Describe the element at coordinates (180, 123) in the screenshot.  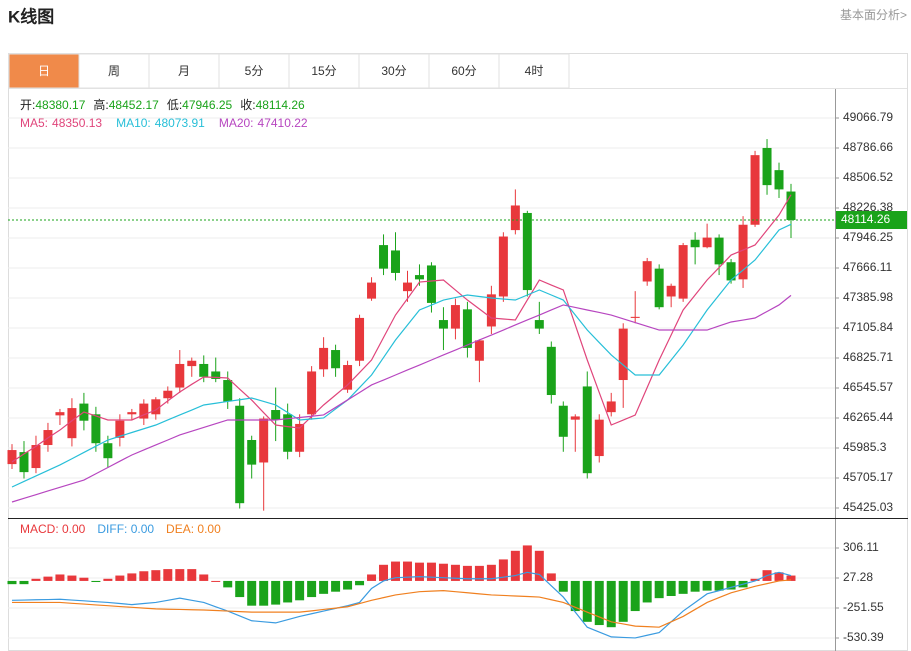
I see `legend-value: 48073.91` at that location.